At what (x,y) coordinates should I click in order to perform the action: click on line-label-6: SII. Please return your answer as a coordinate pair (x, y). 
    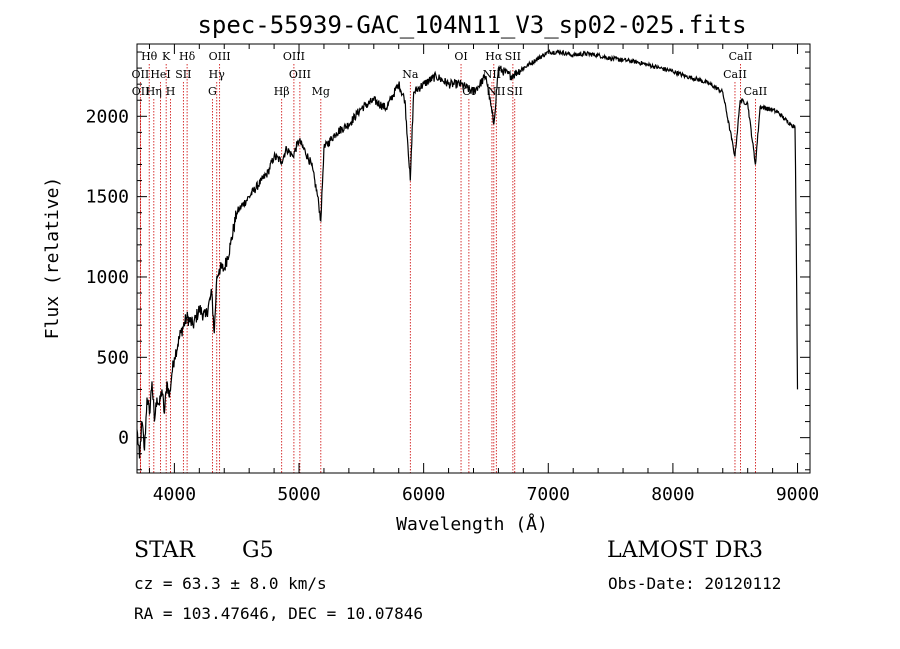
    Looking at the image, I should click on (183, 74).